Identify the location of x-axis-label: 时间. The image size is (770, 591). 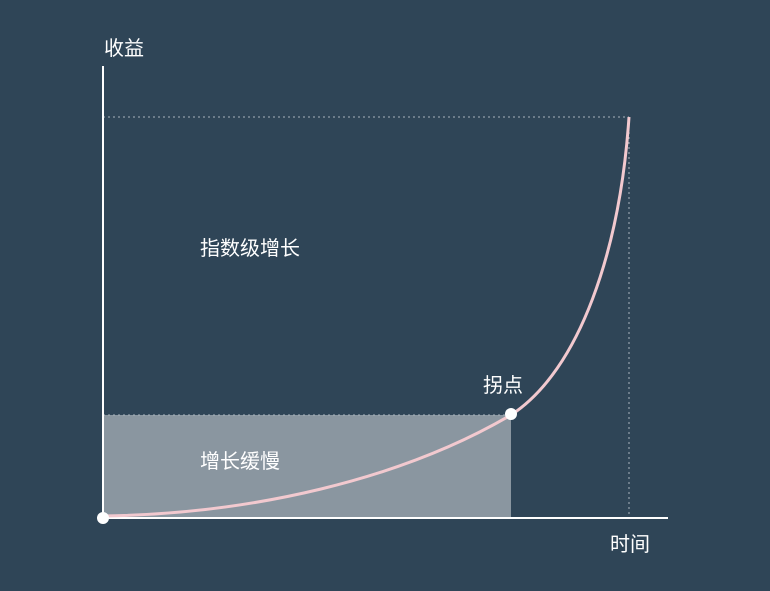
(630, 544).